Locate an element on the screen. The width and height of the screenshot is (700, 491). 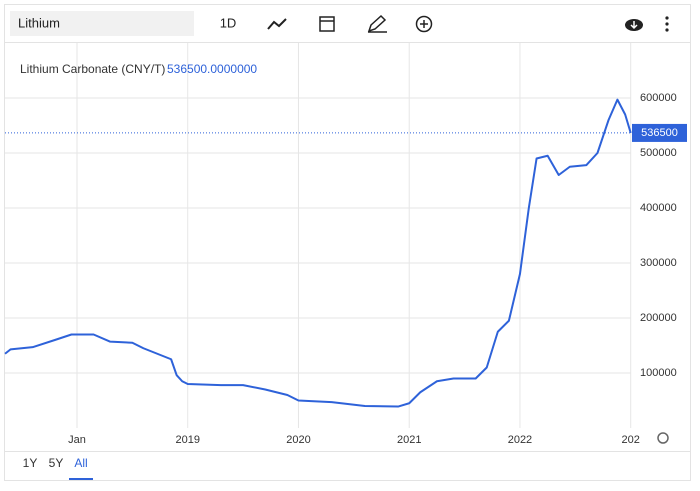
last-price-label: 536500 is located at coordinates (659, 133).